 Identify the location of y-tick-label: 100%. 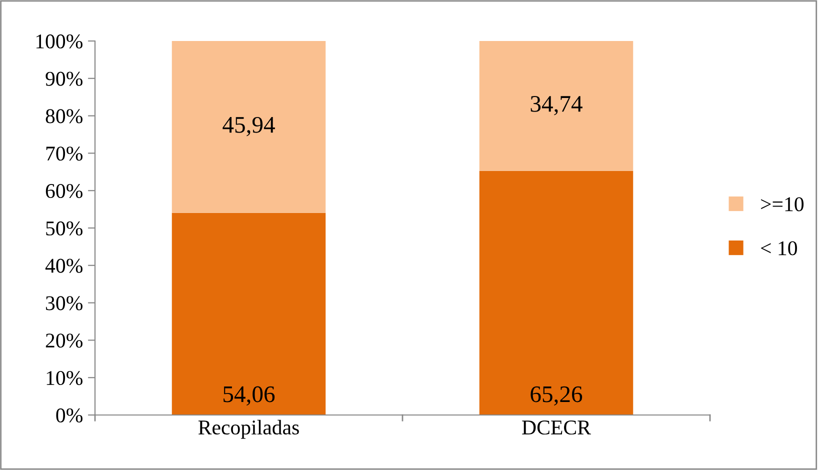
(59, 41).